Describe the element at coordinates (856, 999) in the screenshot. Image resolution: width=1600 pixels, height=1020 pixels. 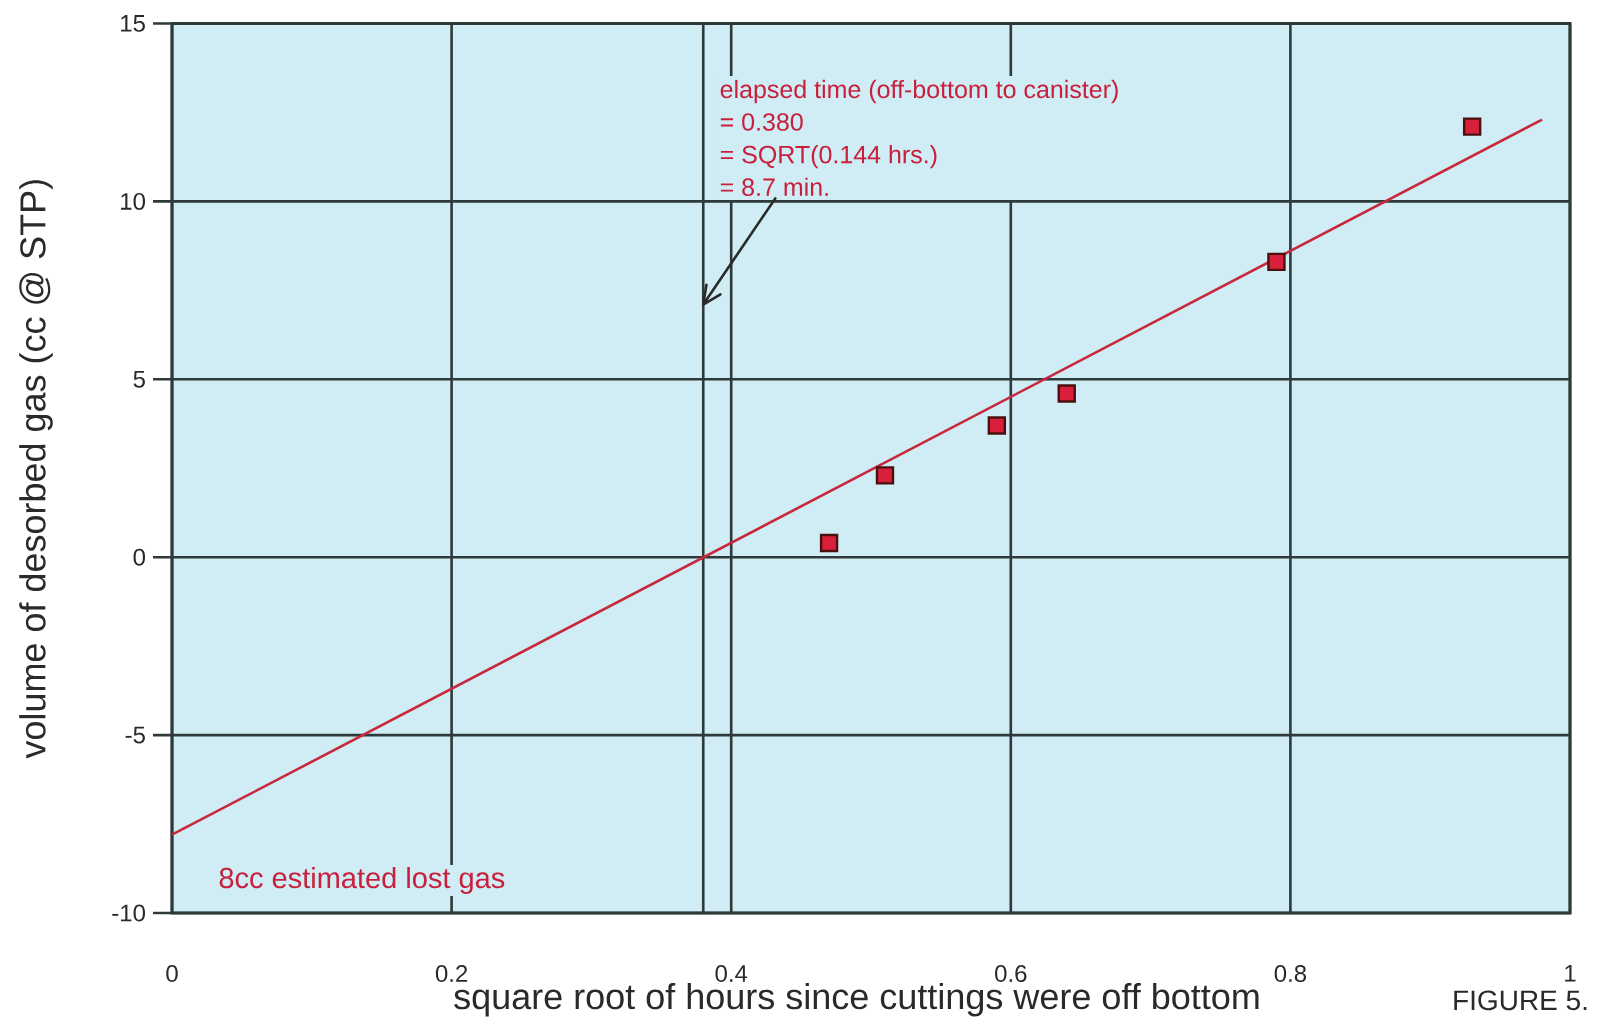
I see `x-axis-title: square root of hours since cuttings were off bottom` at that location.